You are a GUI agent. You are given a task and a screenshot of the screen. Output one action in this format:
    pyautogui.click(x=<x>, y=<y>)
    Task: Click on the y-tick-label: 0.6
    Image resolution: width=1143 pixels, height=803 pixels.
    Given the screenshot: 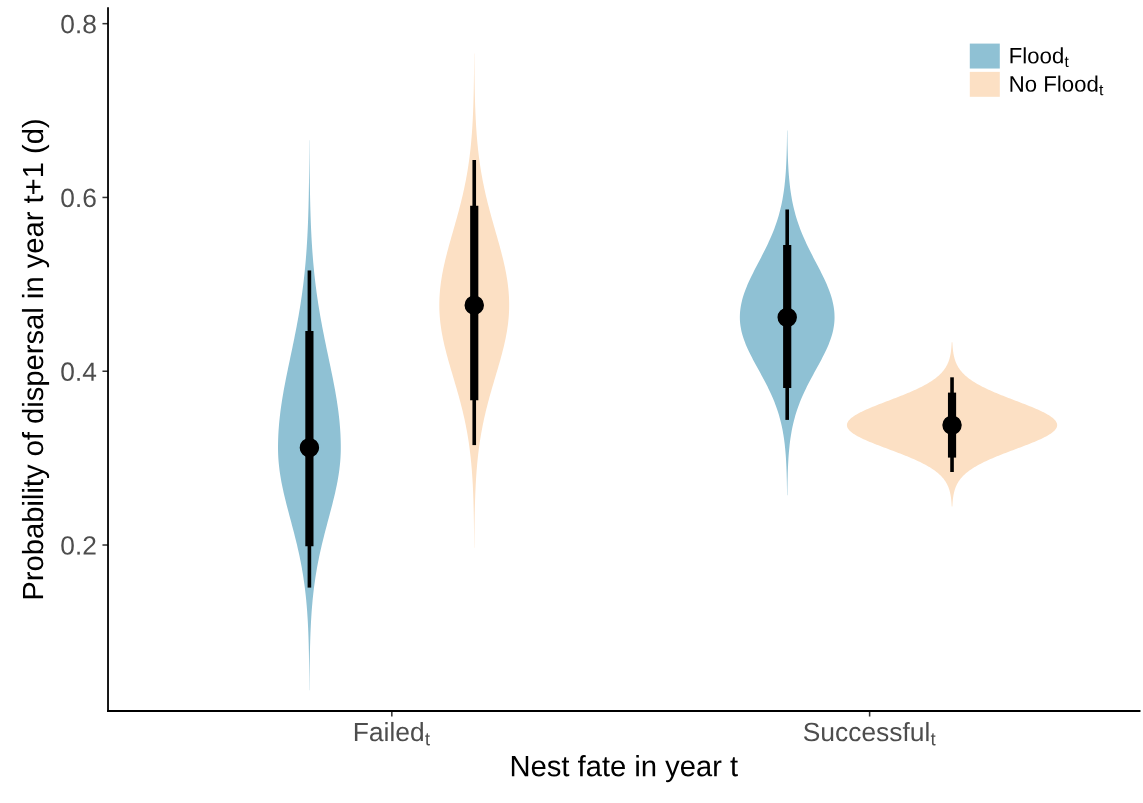 What is the action you would take?
    pyautogui.click(x=78, y=198)
    